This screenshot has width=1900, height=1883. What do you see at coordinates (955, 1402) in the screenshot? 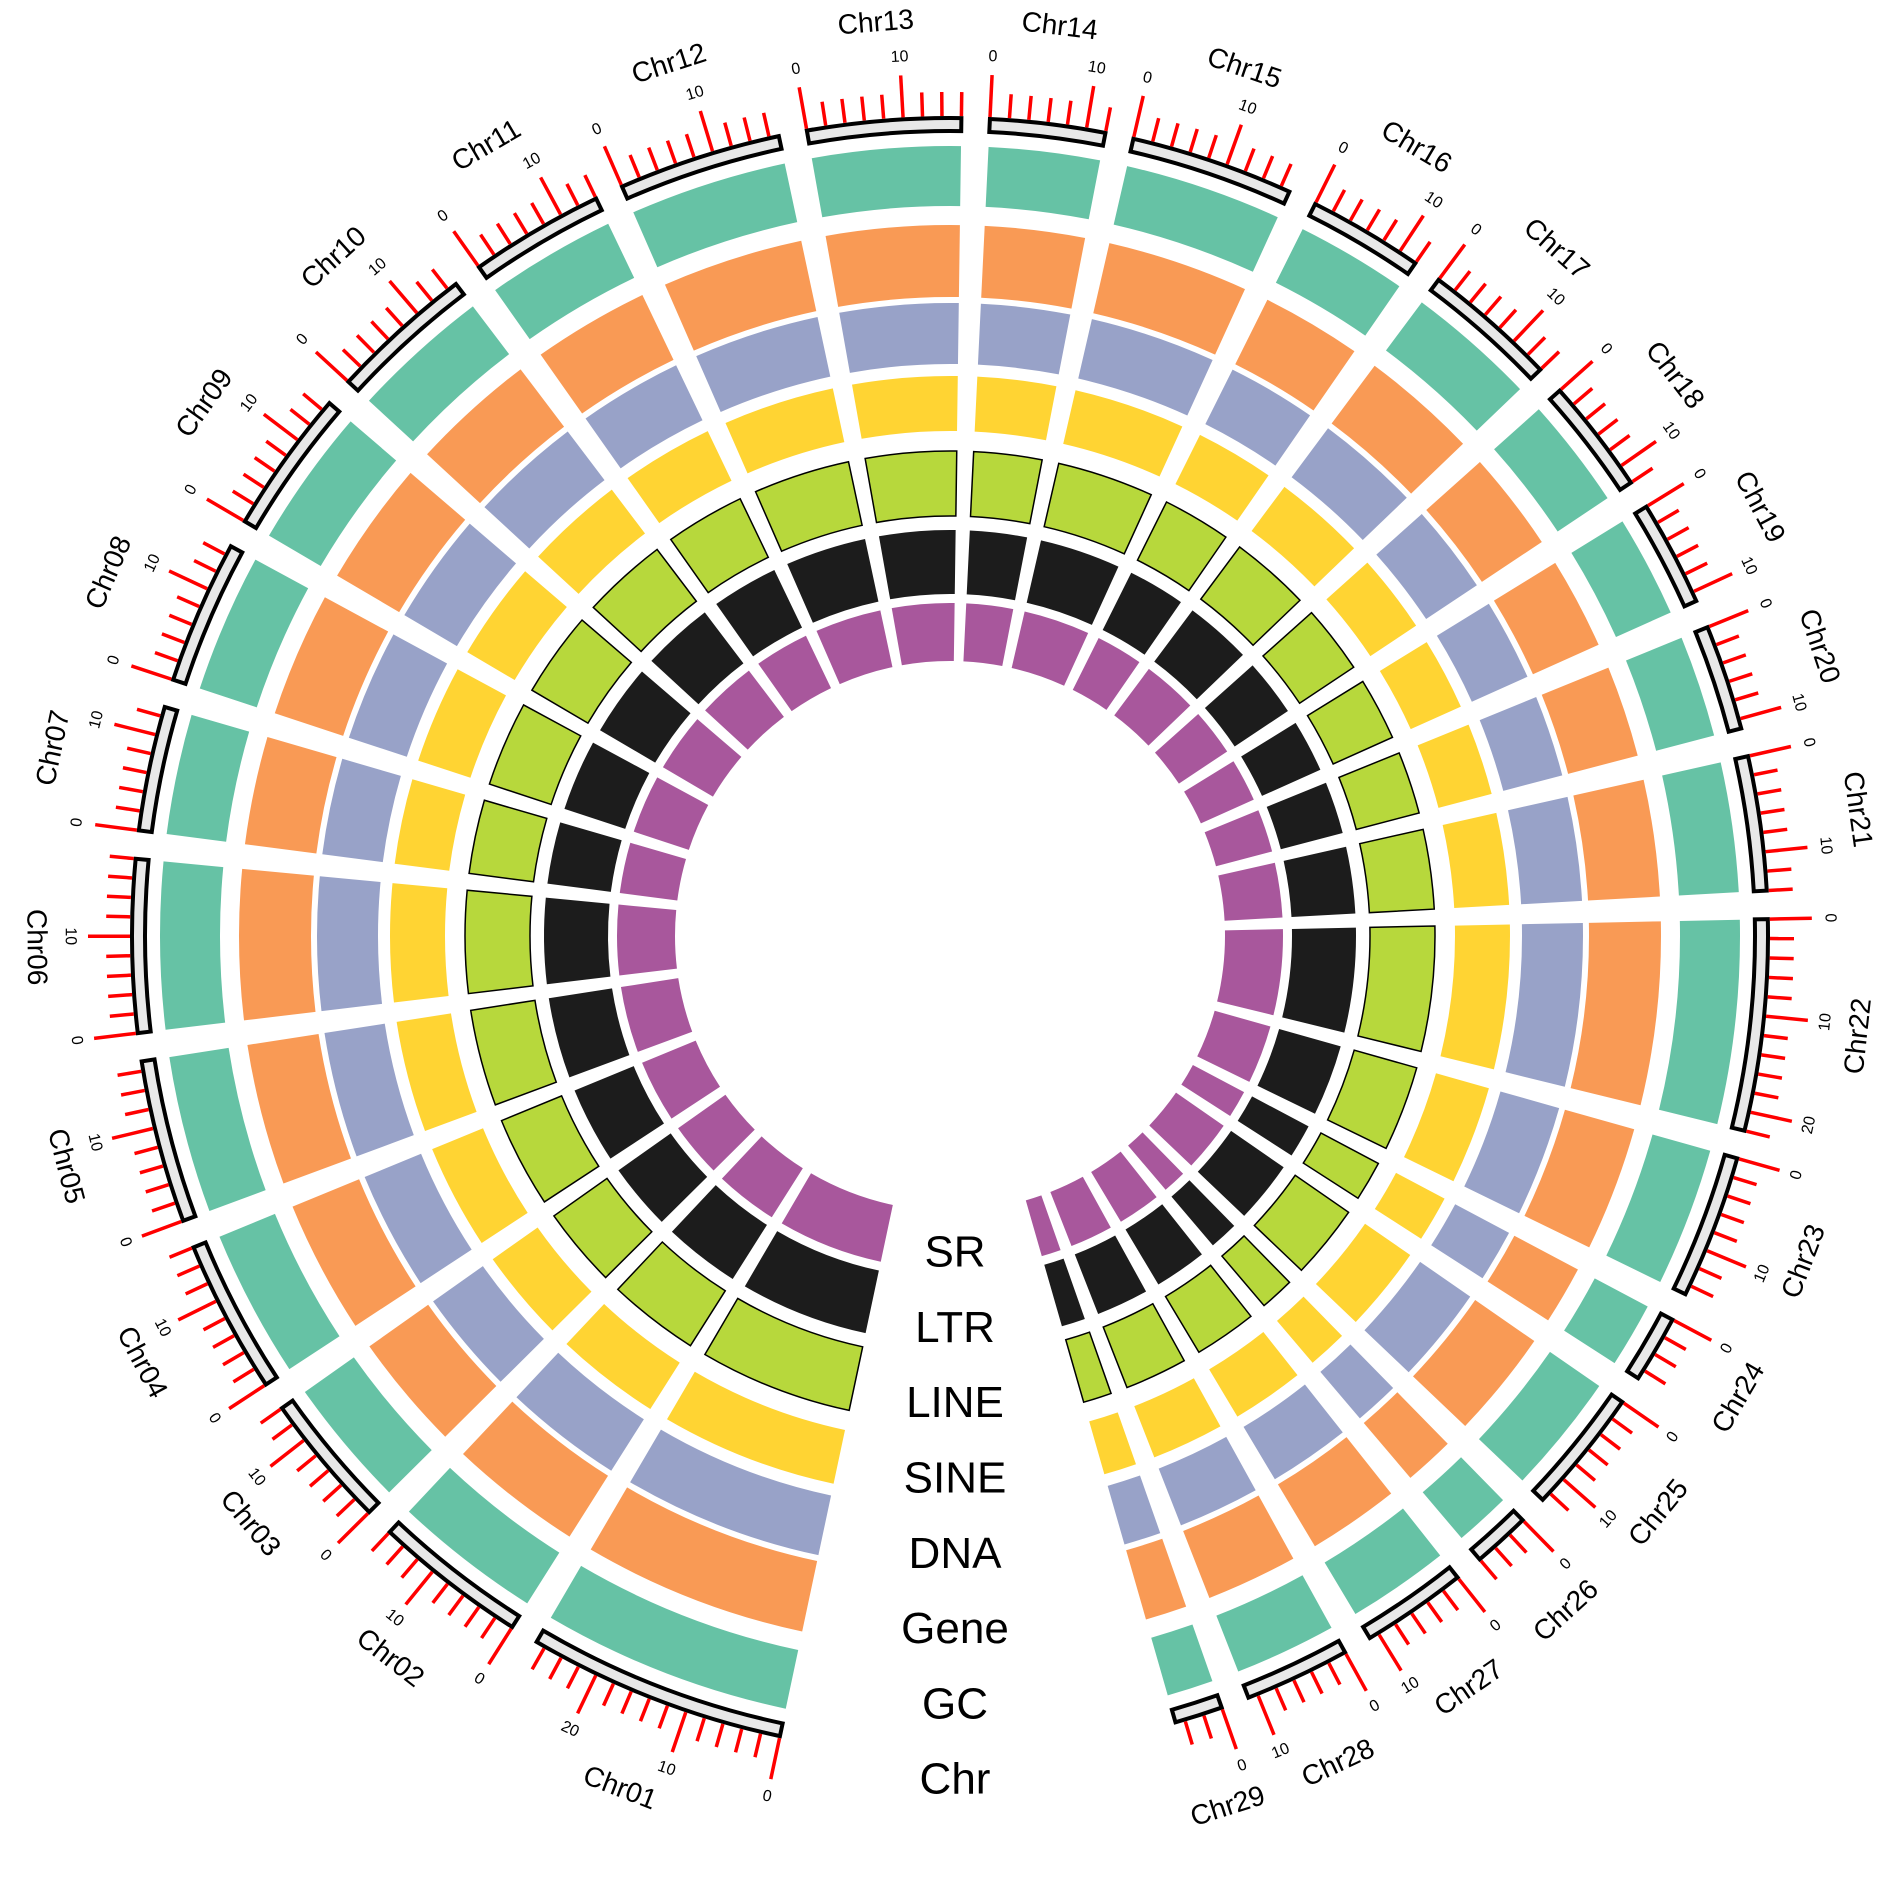
I see `track-label: LINE` at bounding box center [955, 1402].